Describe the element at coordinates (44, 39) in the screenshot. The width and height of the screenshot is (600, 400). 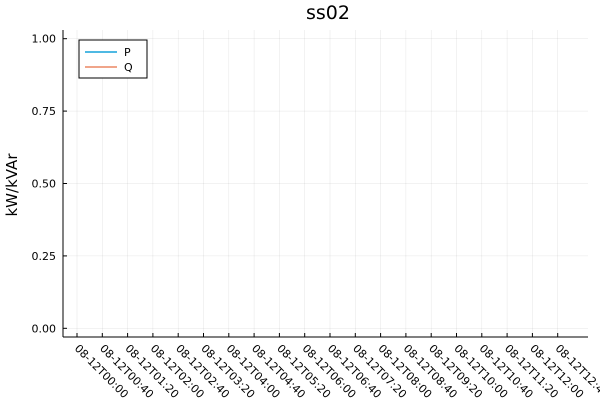
I see `y-tick-label: 1.00` at that location.